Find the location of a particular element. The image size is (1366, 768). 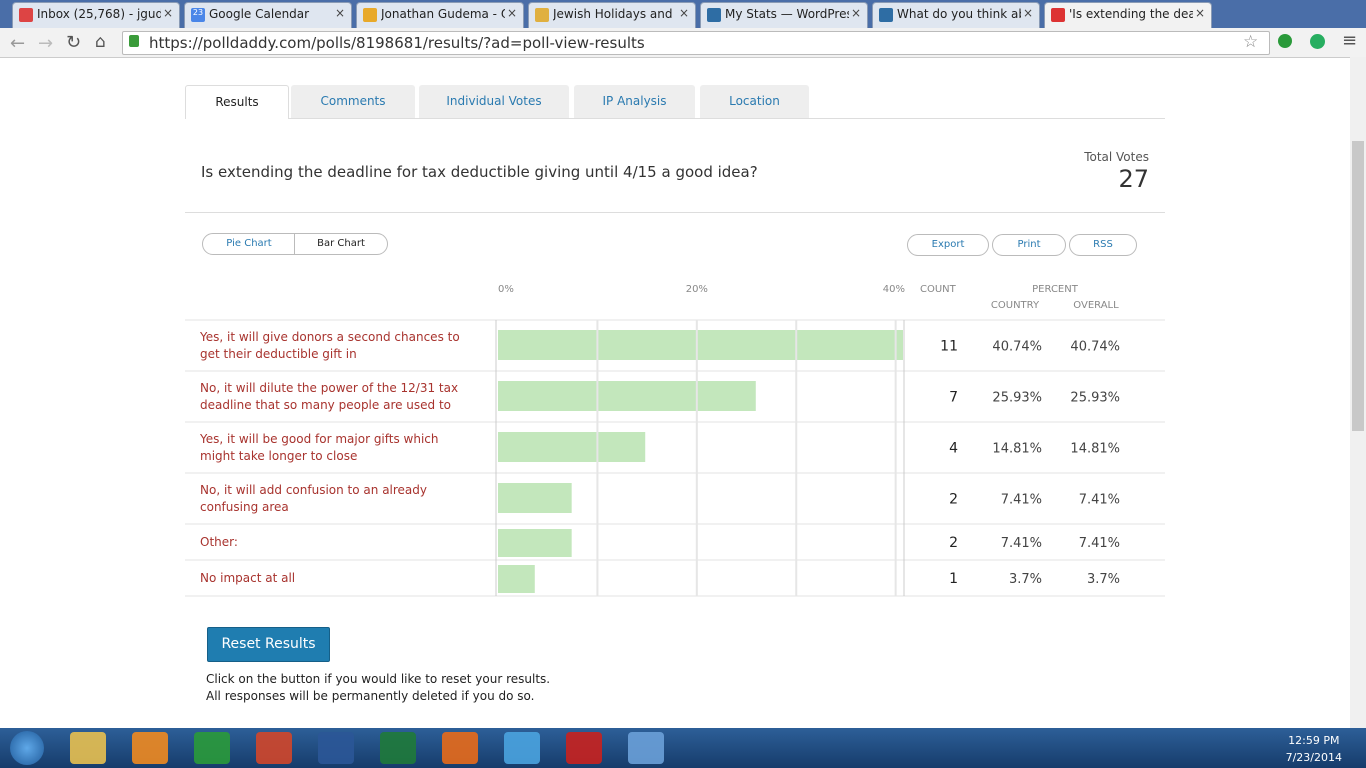

tab-title: Jonathan Gudema - O is located at coordinates (443, 14).